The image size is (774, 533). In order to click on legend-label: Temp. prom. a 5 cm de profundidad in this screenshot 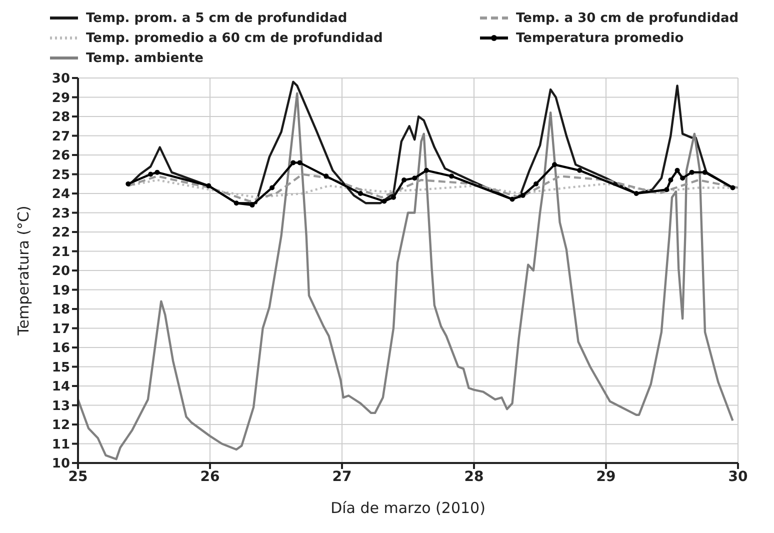, I will do `click(216, 19)`.